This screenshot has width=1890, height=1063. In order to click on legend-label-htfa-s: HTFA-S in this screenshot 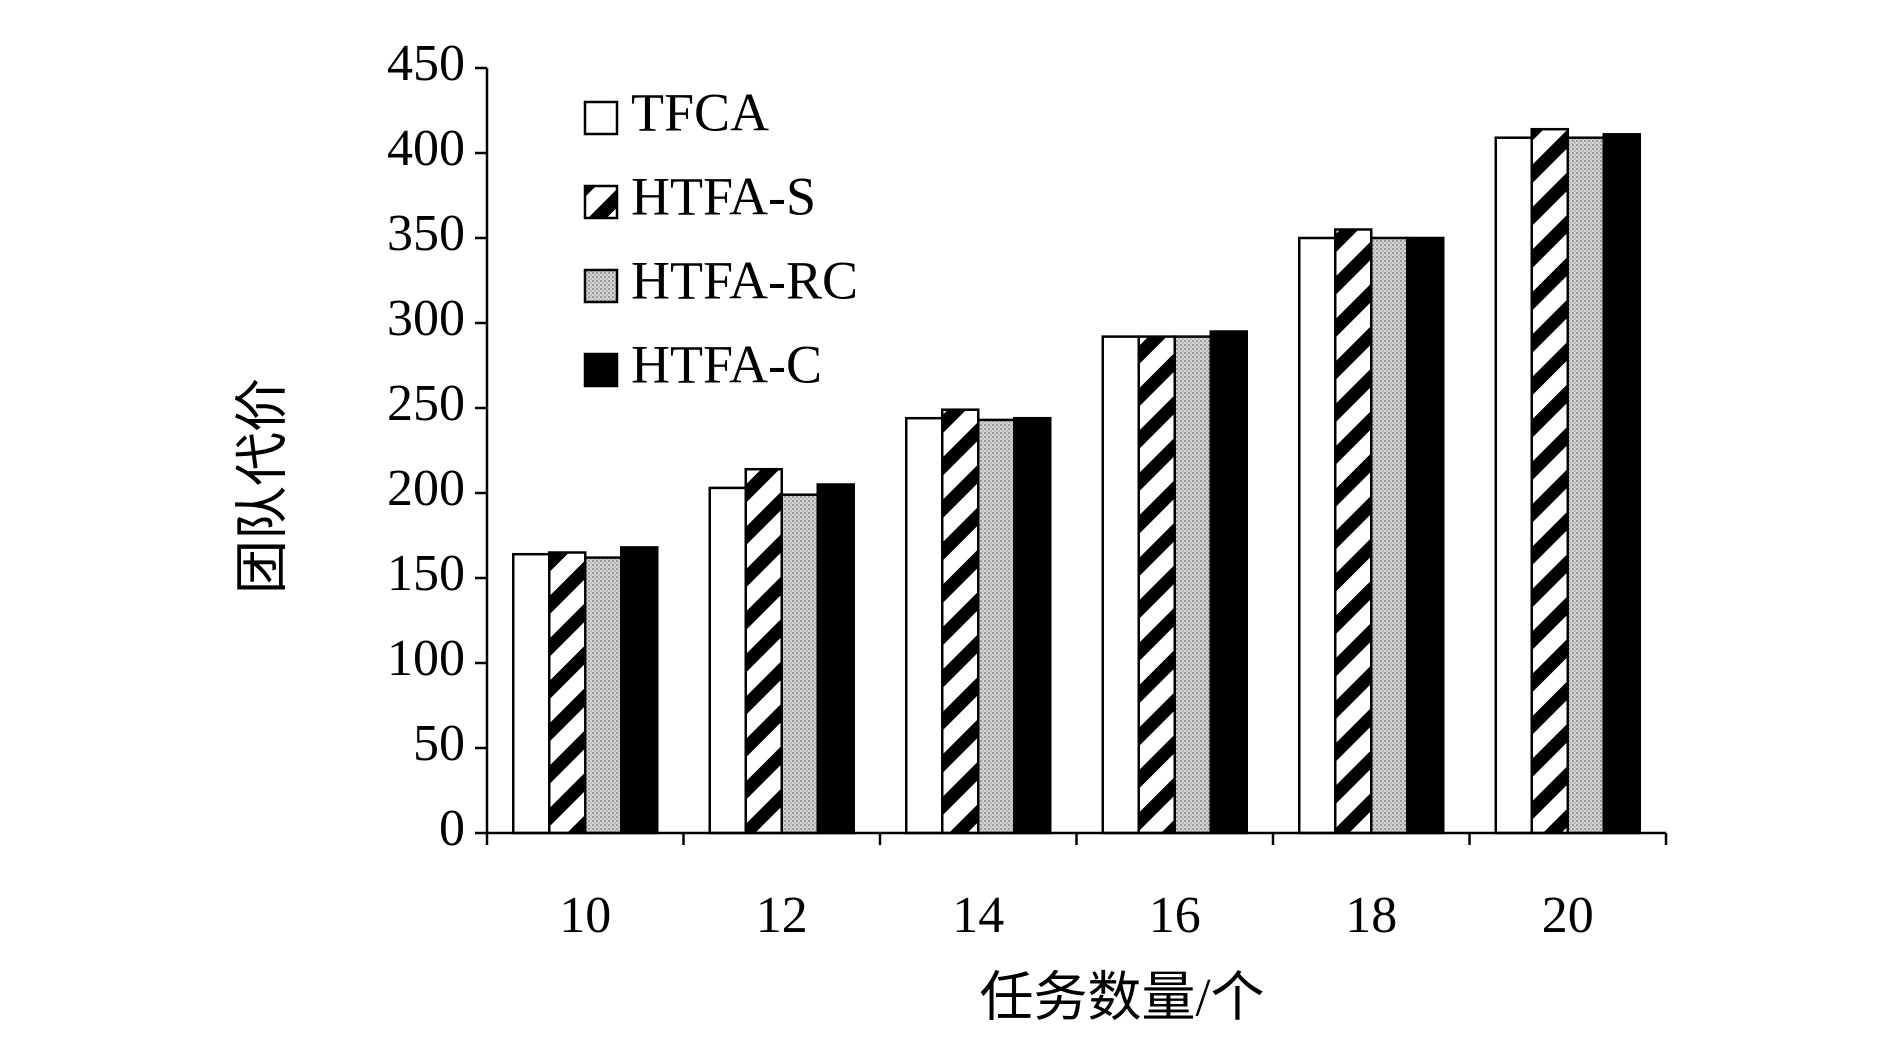, I will do `click(723, 196)`.